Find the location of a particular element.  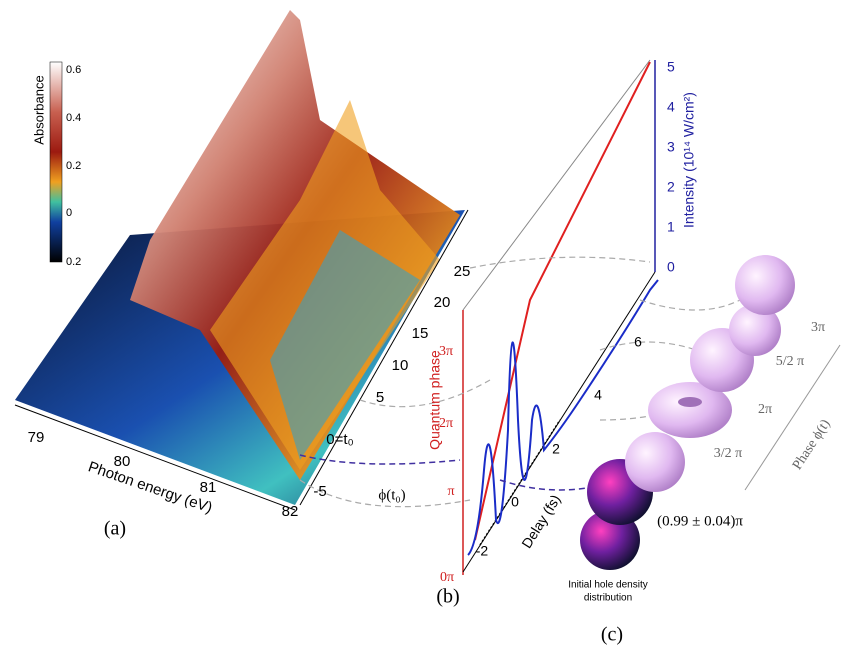

initial-phase: (0.99 ± 0.04)π is located at coordinates (700, 521).